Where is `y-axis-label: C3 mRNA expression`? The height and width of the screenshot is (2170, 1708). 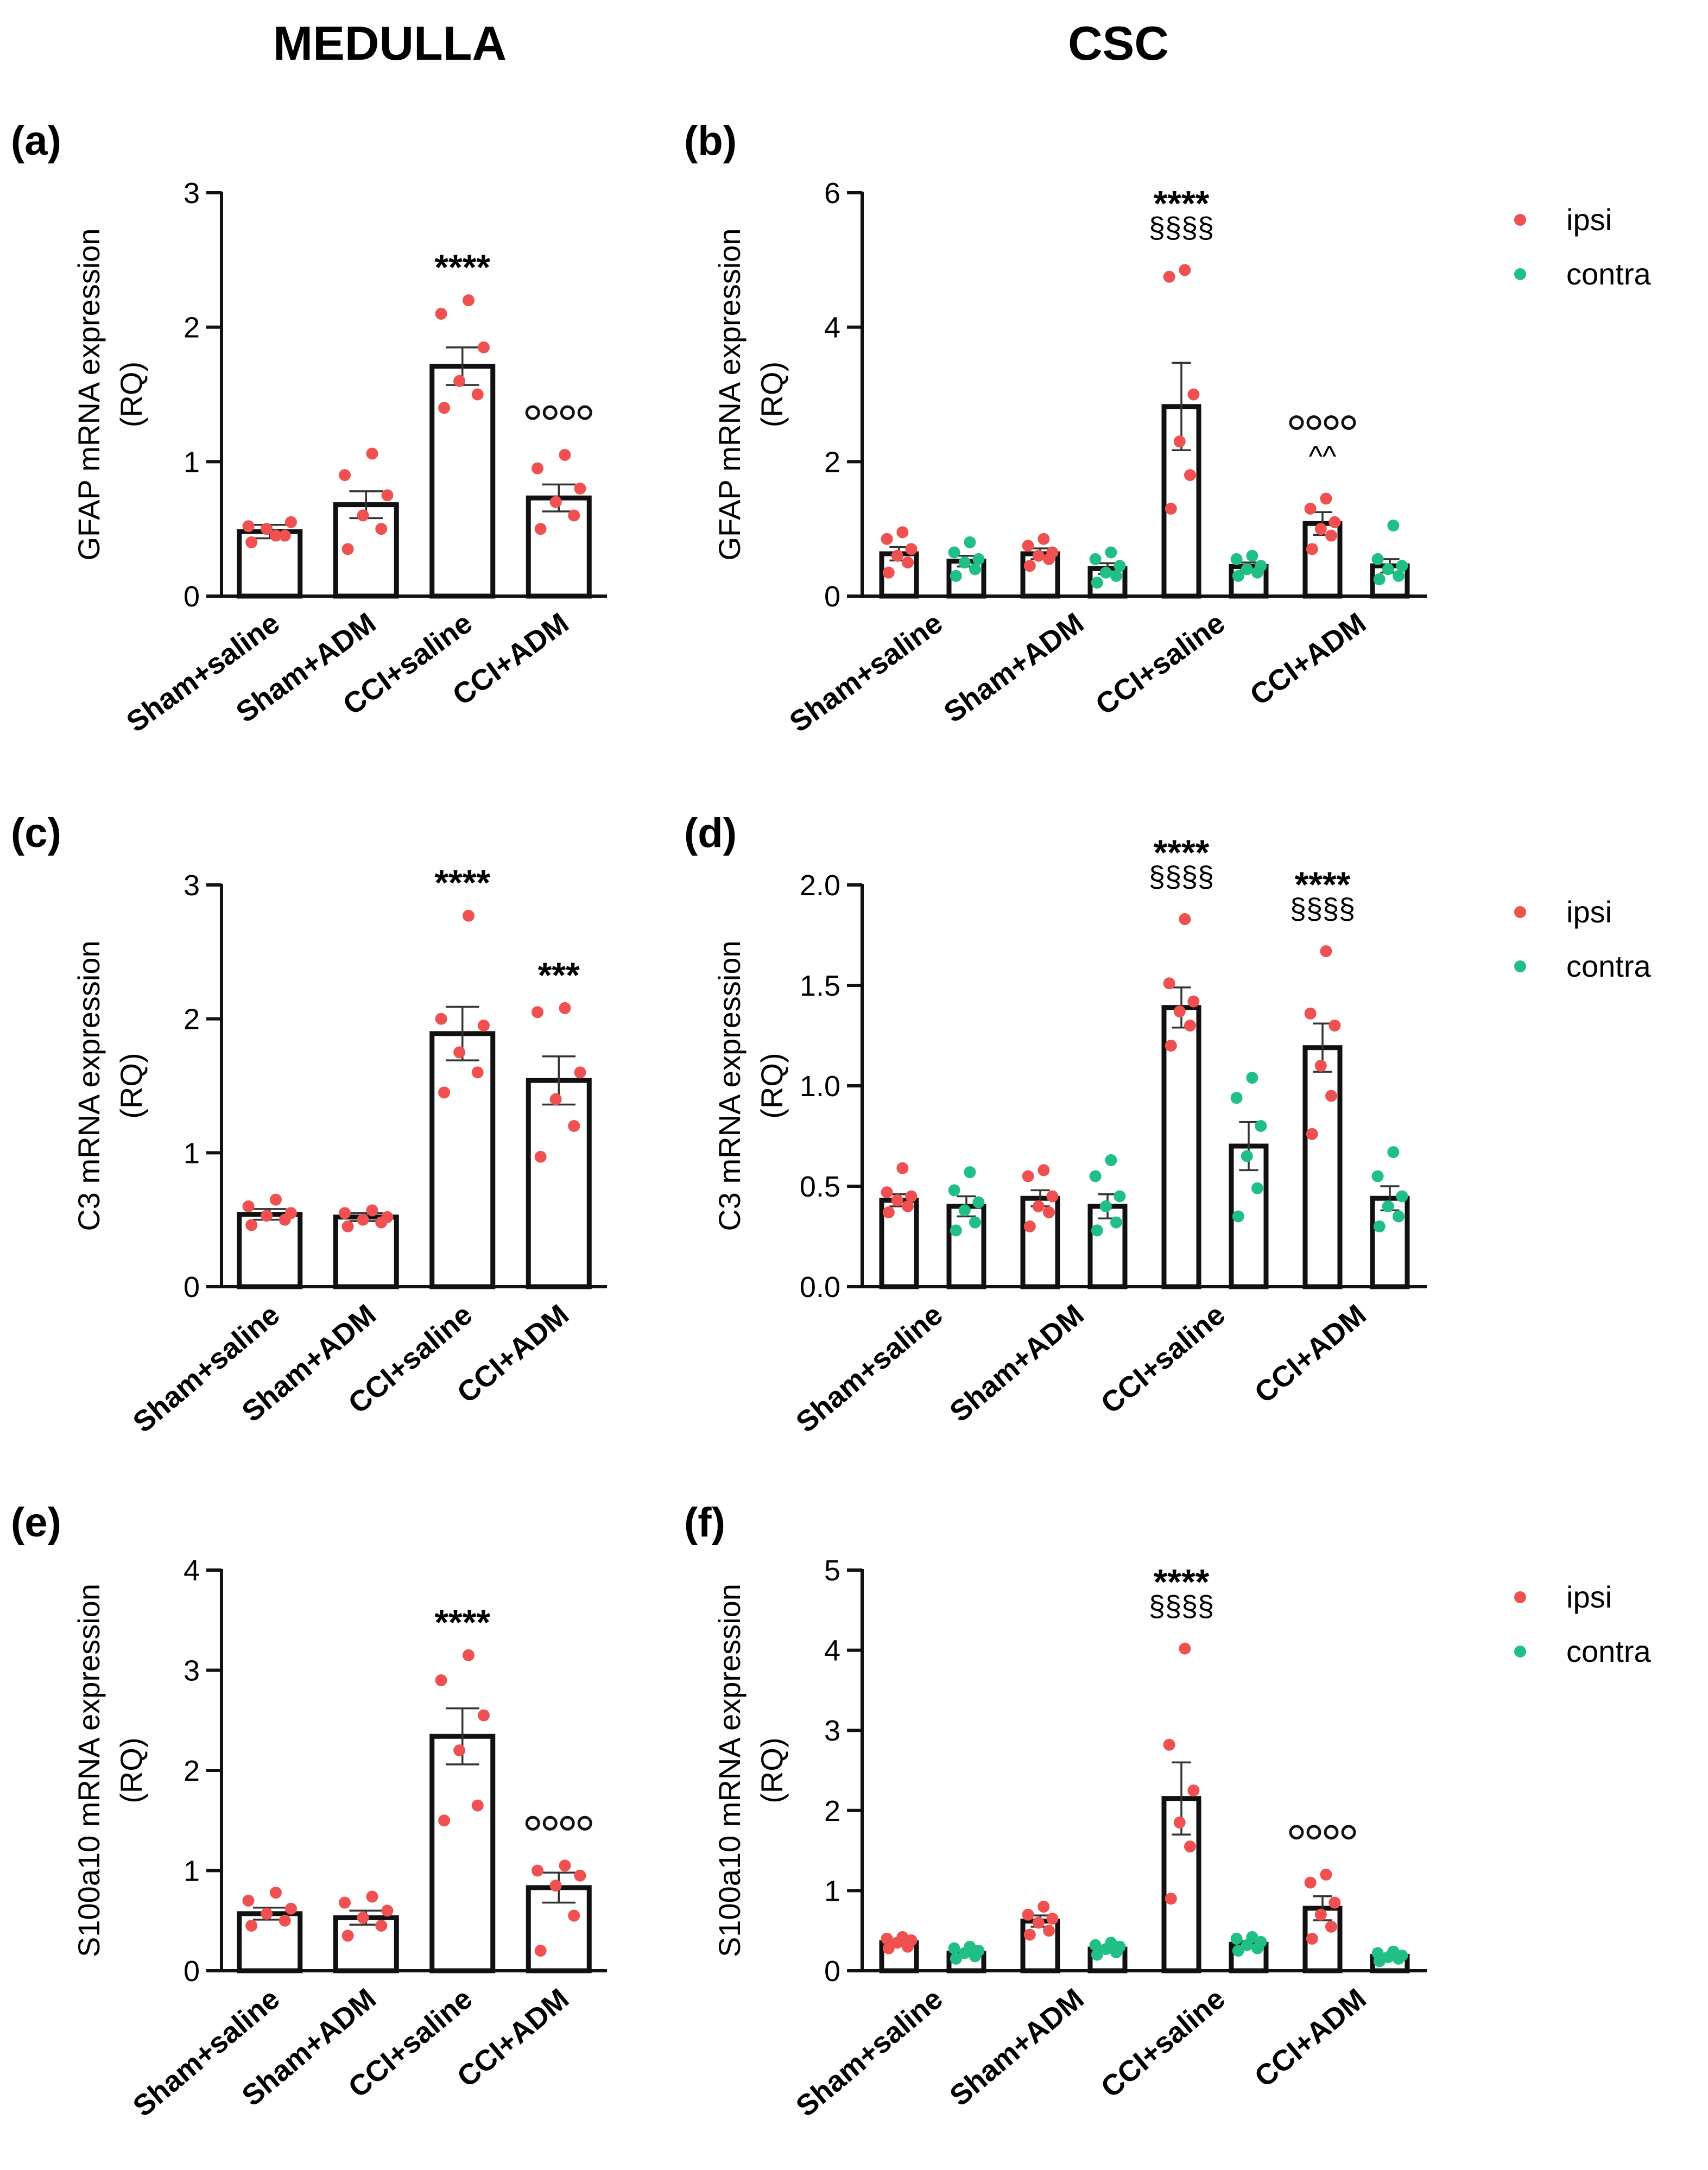 y-axis-label: C3 mRNA expression is located at coordinates (89, 1085).